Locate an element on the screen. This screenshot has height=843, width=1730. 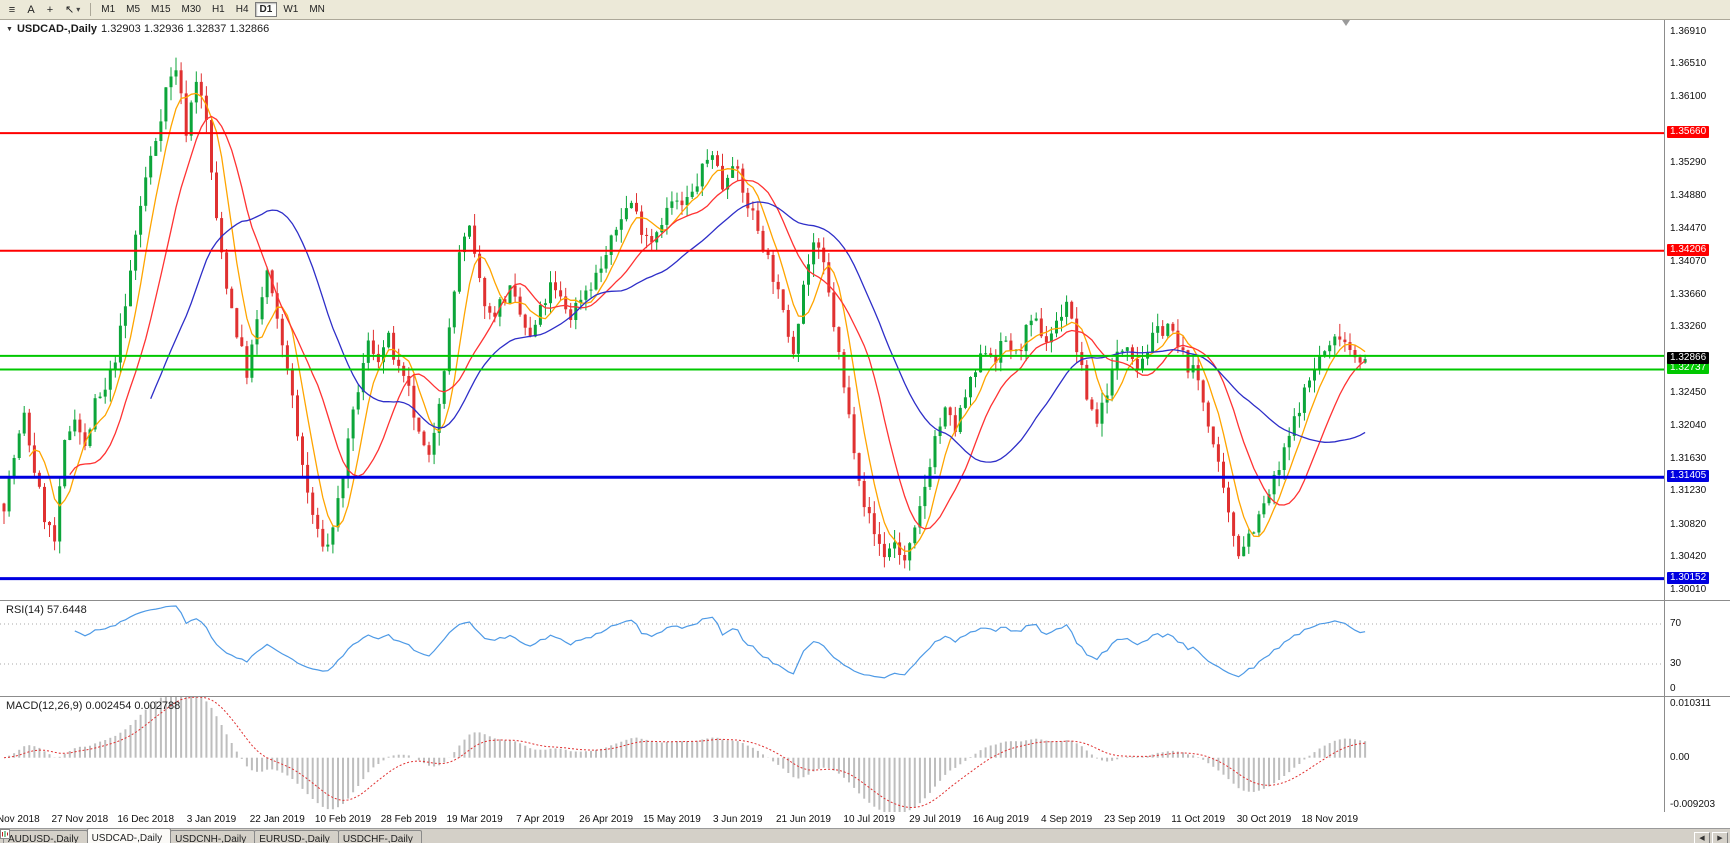
macd-chart is located at coordinates (685, 754).